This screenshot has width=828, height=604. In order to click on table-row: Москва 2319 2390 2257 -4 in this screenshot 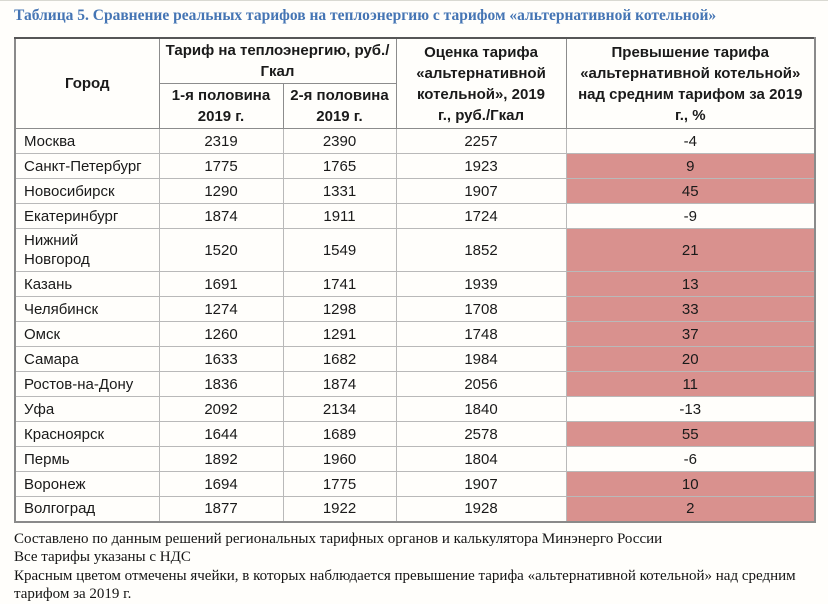, I will do `click(415, 141)`.